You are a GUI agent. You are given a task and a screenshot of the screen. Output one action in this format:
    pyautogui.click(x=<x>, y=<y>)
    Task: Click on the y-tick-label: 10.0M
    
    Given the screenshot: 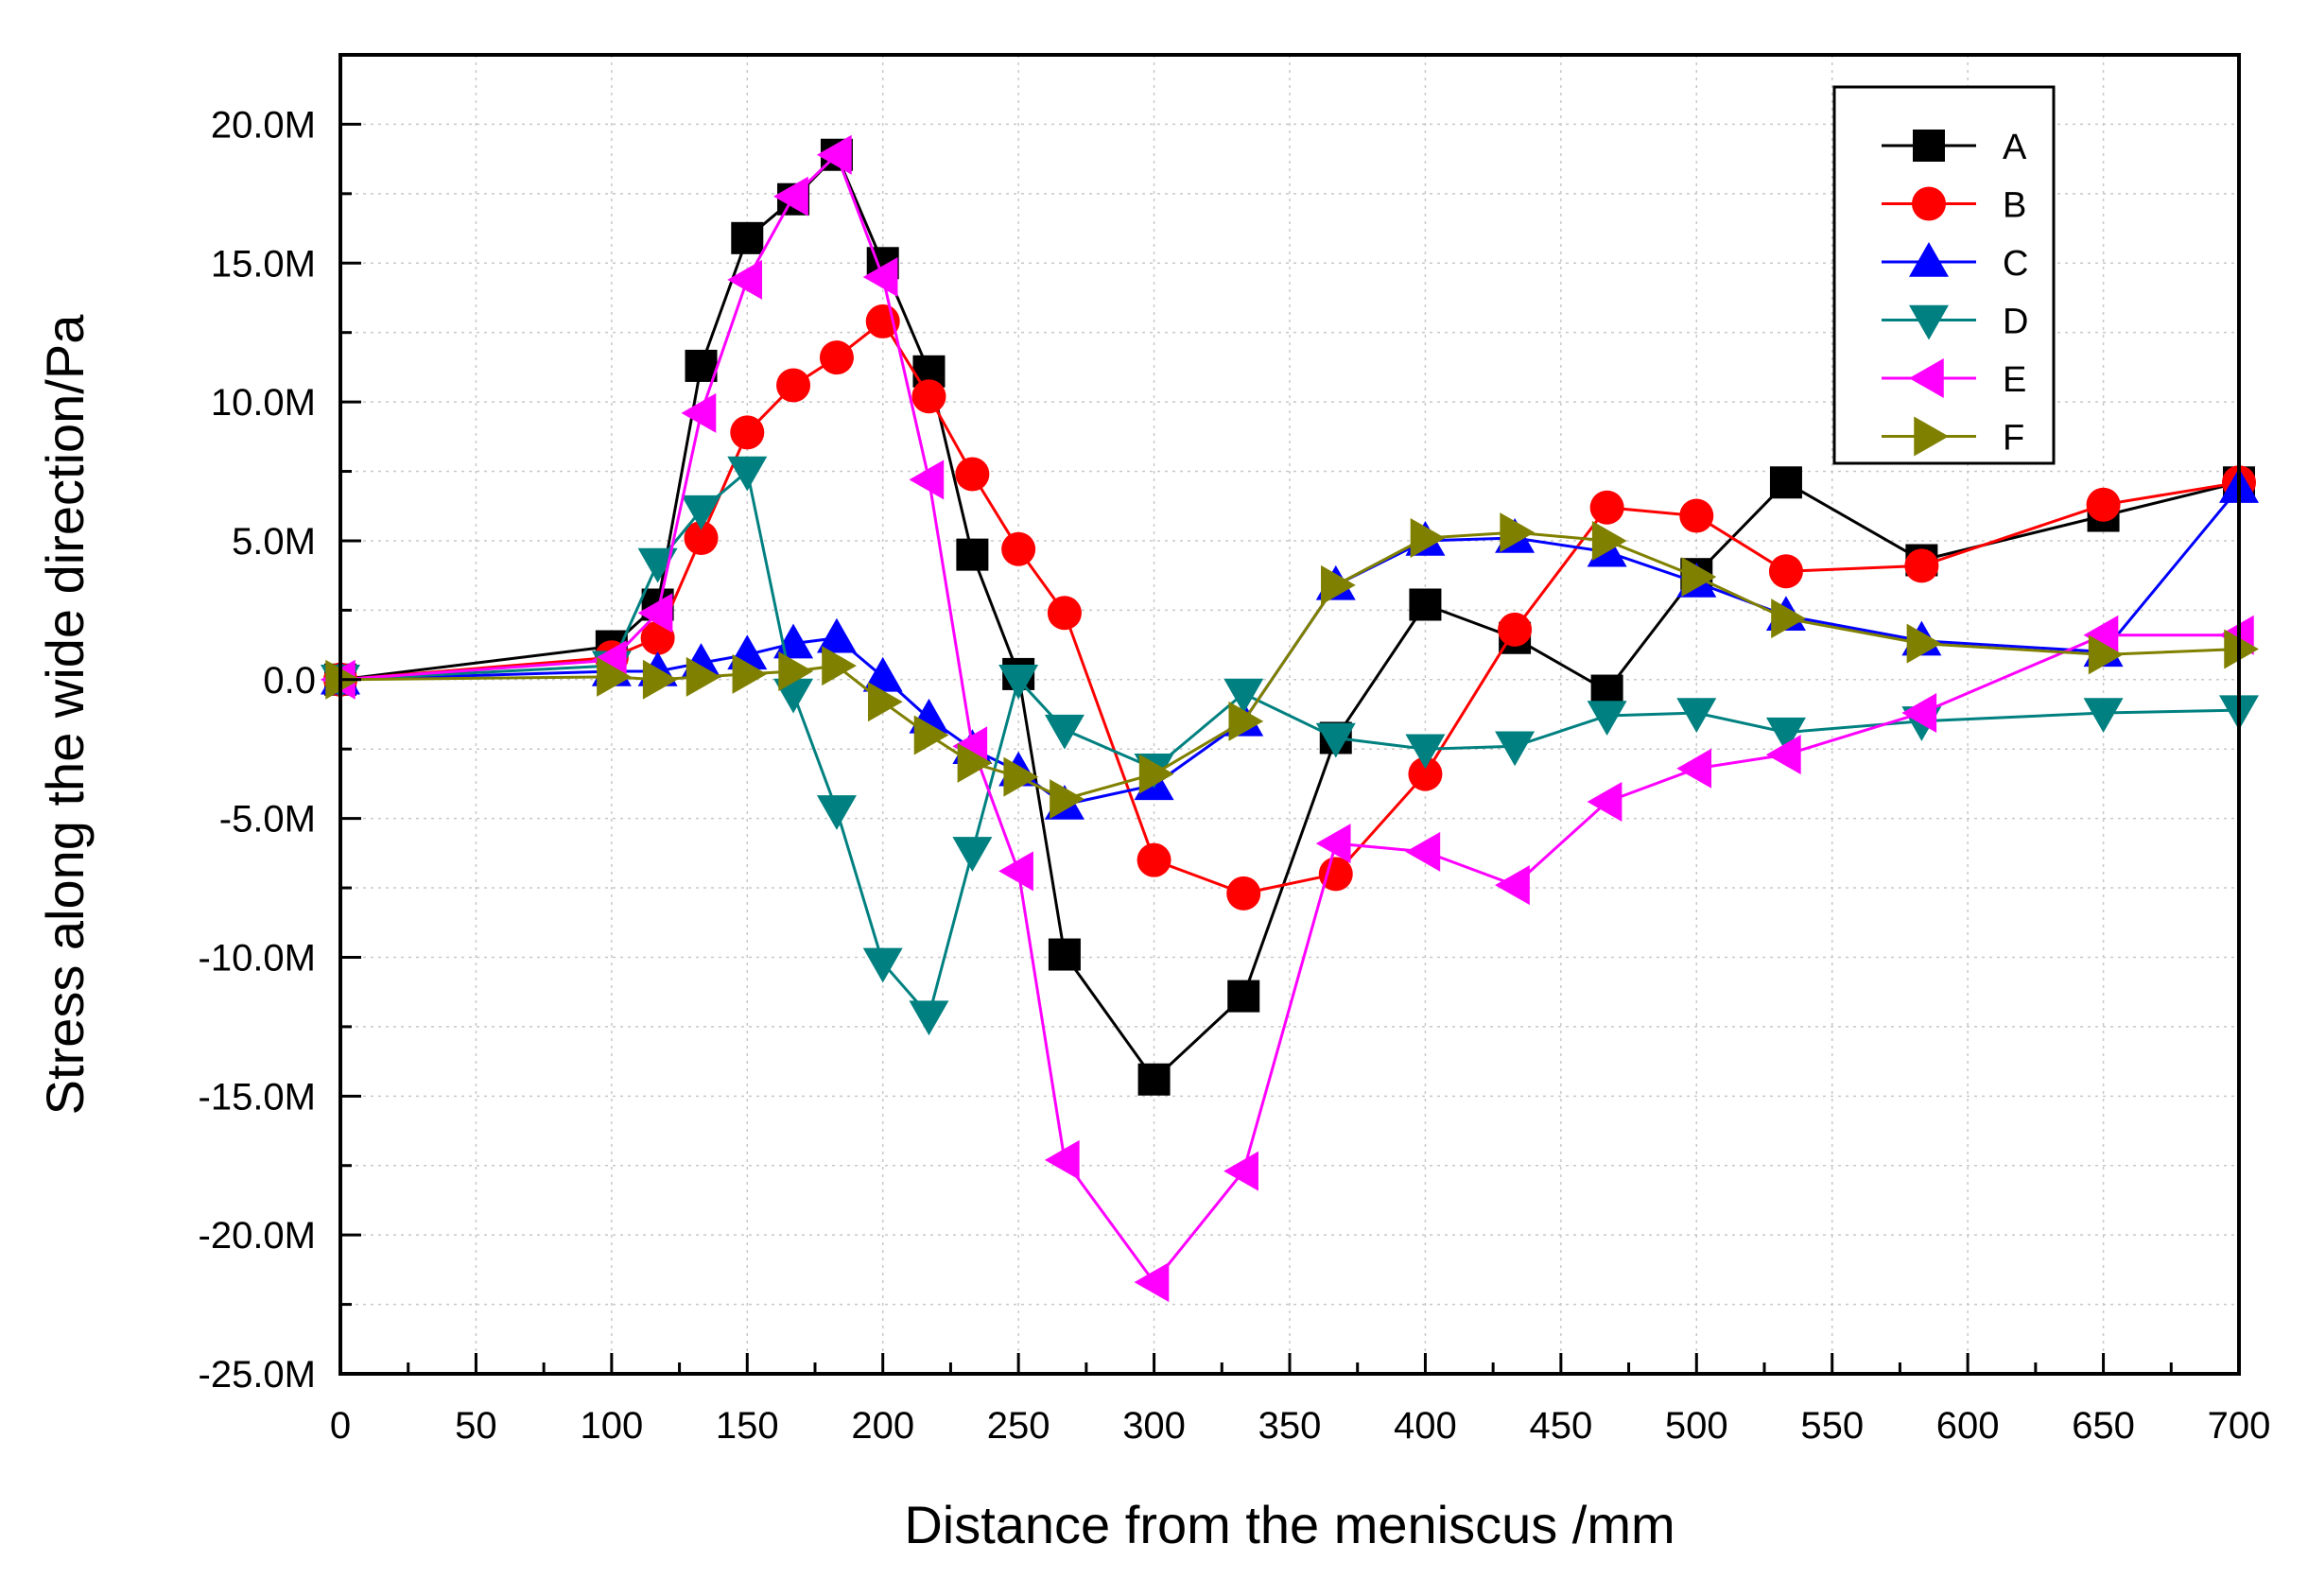 What is the action you would take?
    pyautogui.click(x=264, y=403)
    